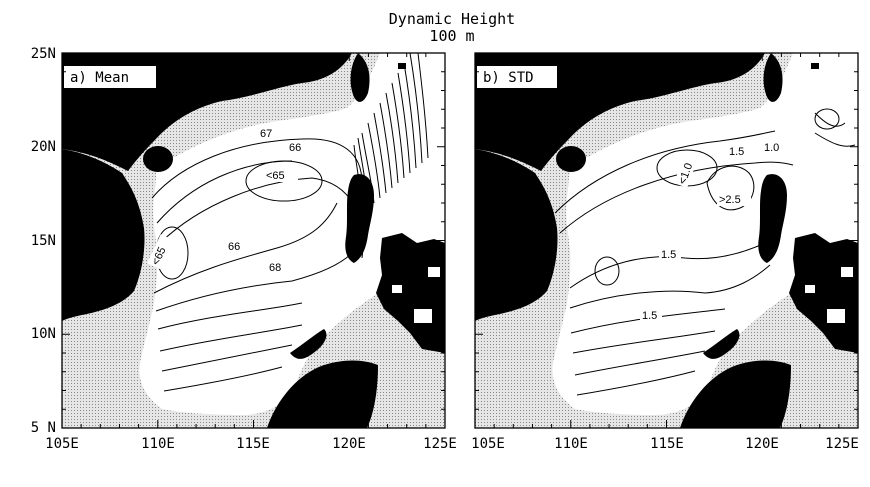 Image resolution: width=870 pixels, height=487 pixels. What do you see at coordinates (227, 200) in the screenshot?
I see `mean-contour-labels: 67 66 <65 66 <65 68` at bounding box center [227, 200].